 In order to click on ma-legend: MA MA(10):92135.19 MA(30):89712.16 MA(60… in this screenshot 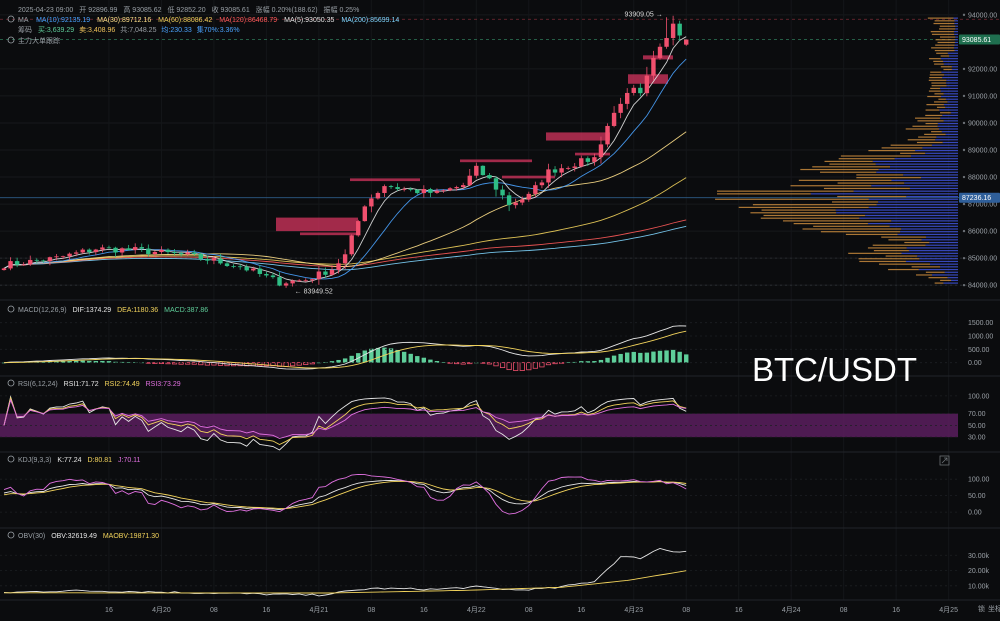, I will do `click(203, 20)`.